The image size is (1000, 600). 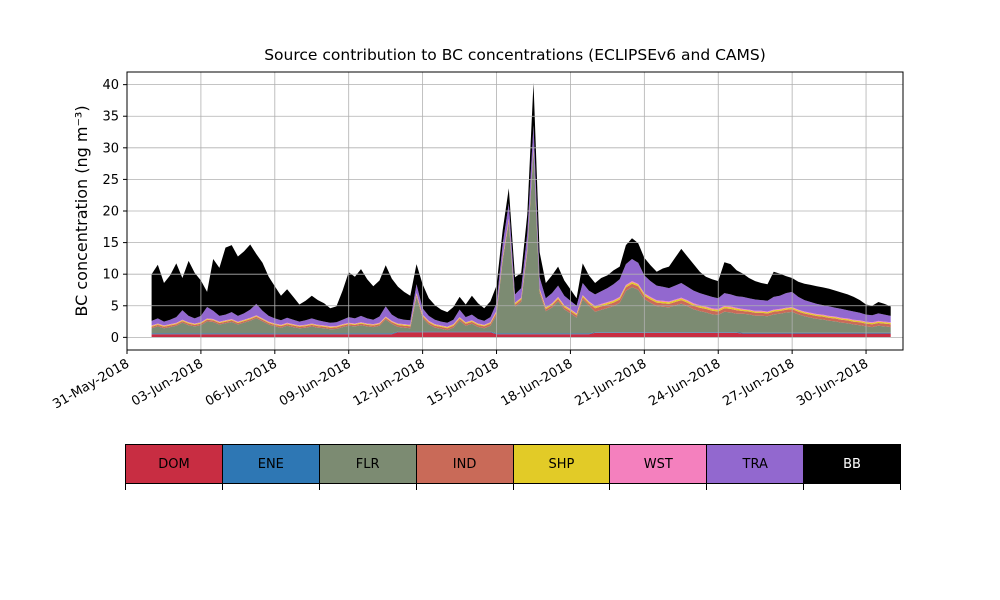 I want to click on y-tick-label: 5, so click(x=115, y=306).